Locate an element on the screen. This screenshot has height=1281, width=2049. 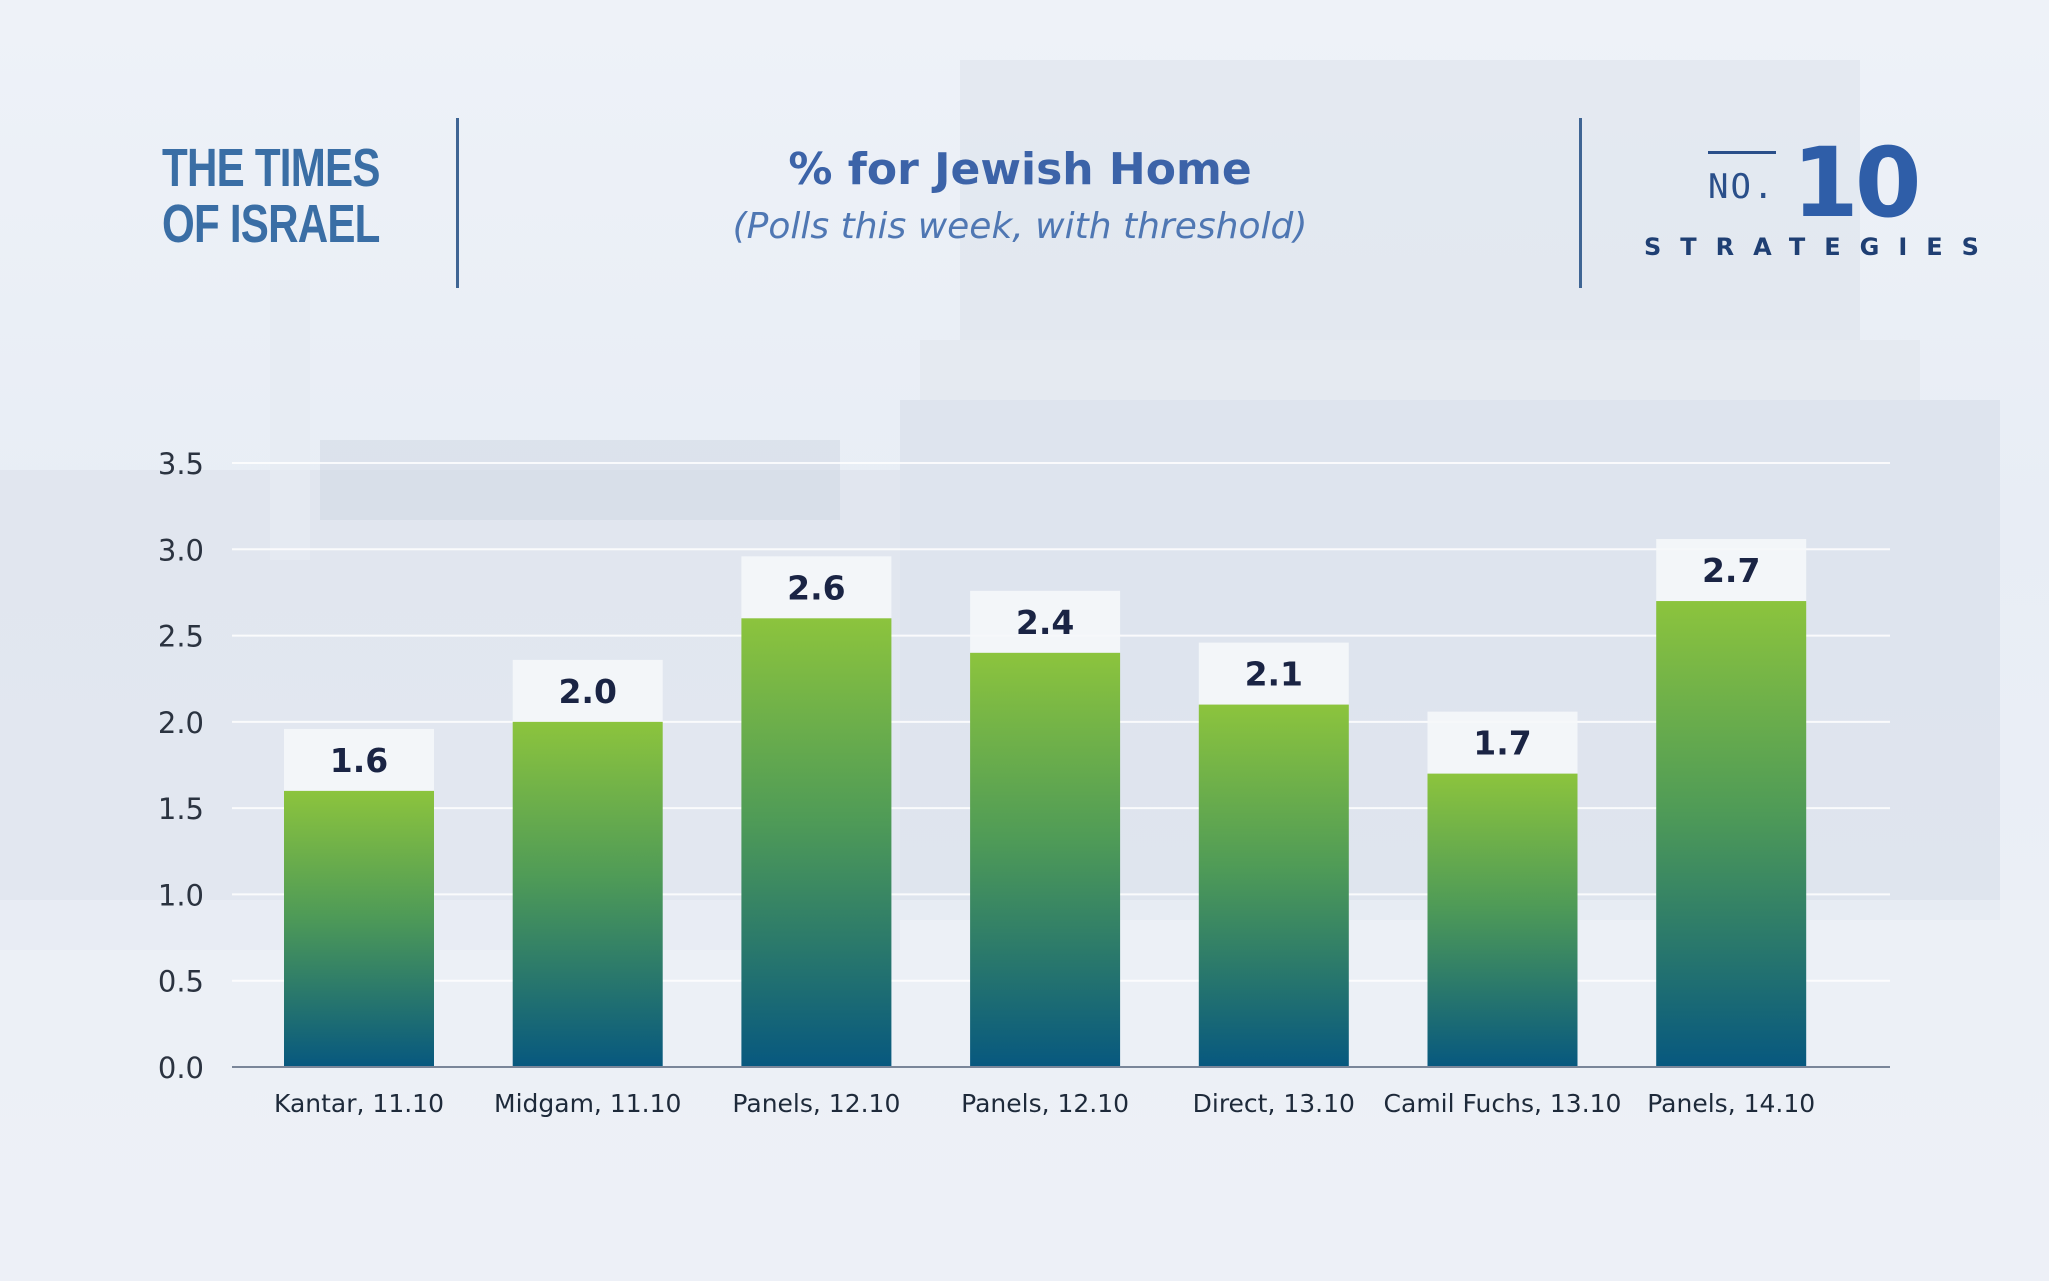
y-tick-label: 2.0 is located at coordinates (181, 723).